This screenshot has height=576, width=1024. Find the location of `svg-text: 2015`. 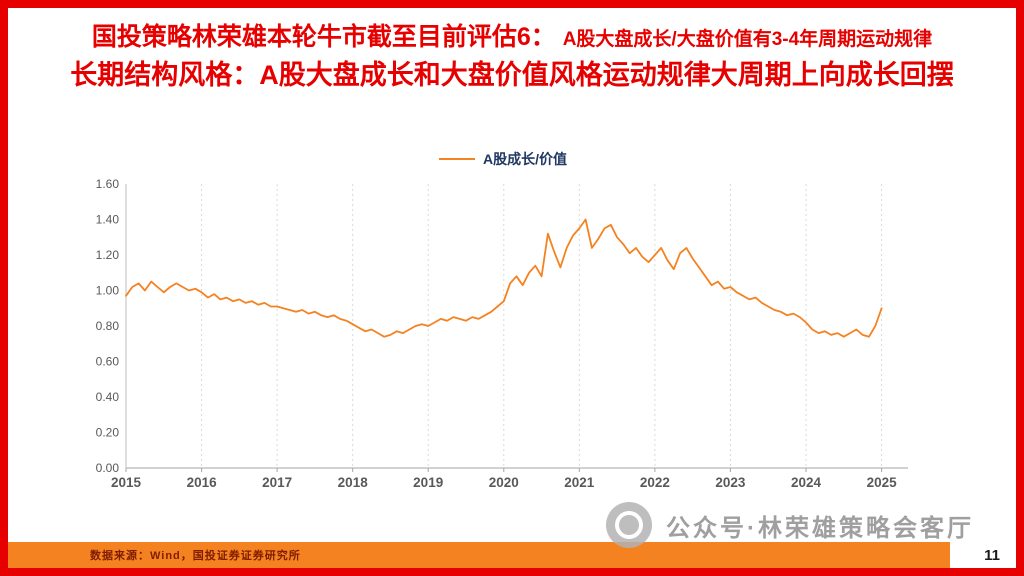

svg-text: 2015 is located at coordinates (126, 482).